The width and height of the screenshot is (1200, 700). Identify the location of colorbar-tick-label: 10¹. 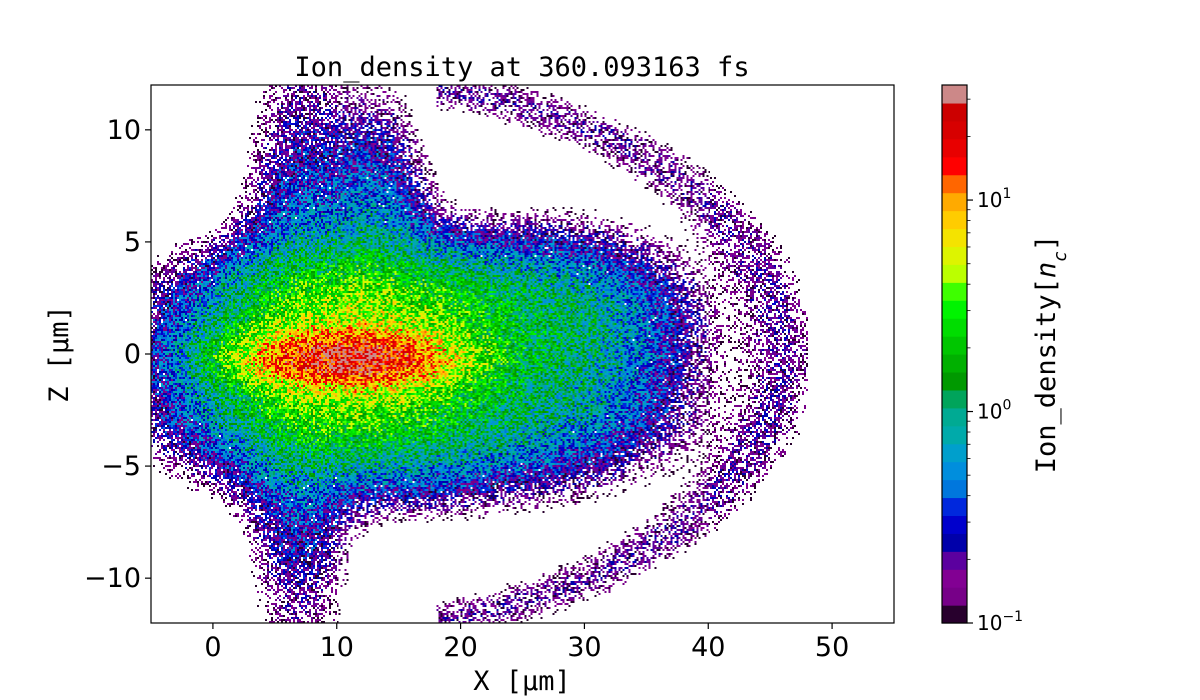
(994, 199).